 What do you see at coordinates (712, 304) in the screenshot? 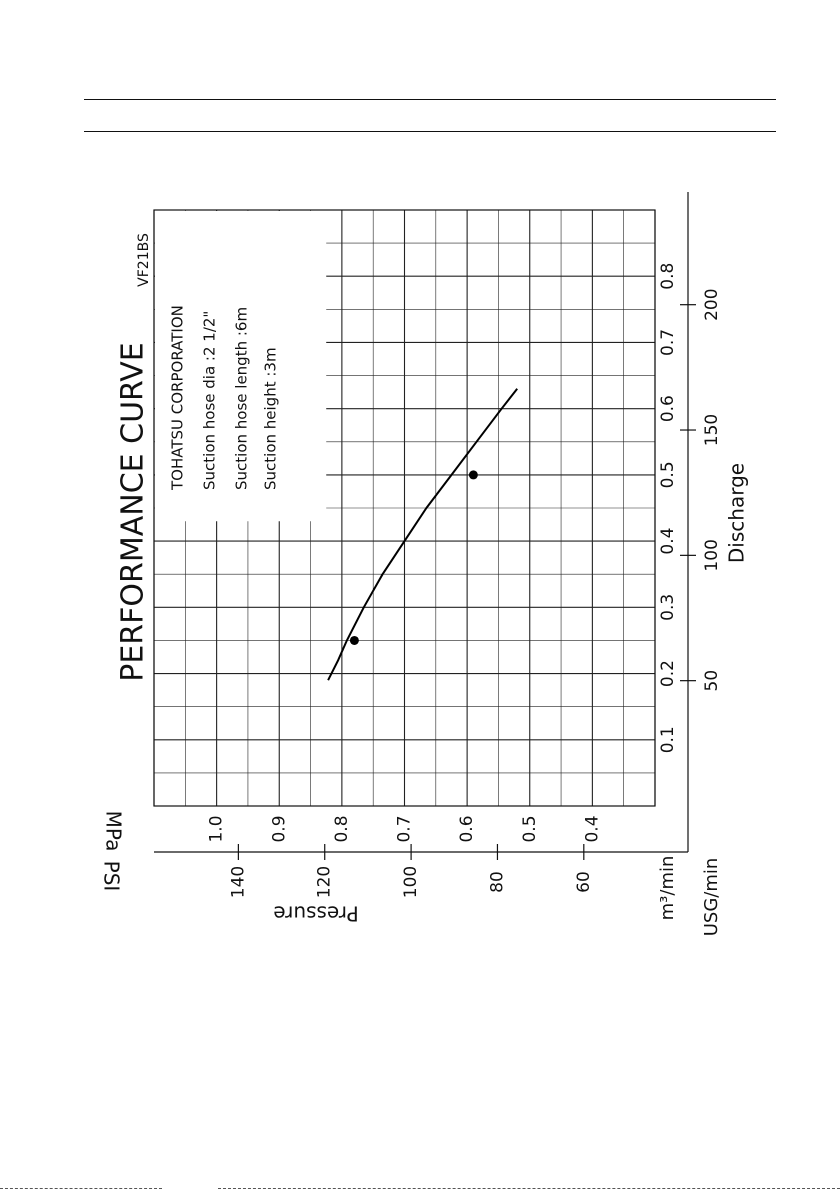
I see `tick-label-usg: 200` at bounding box center [712, 304].